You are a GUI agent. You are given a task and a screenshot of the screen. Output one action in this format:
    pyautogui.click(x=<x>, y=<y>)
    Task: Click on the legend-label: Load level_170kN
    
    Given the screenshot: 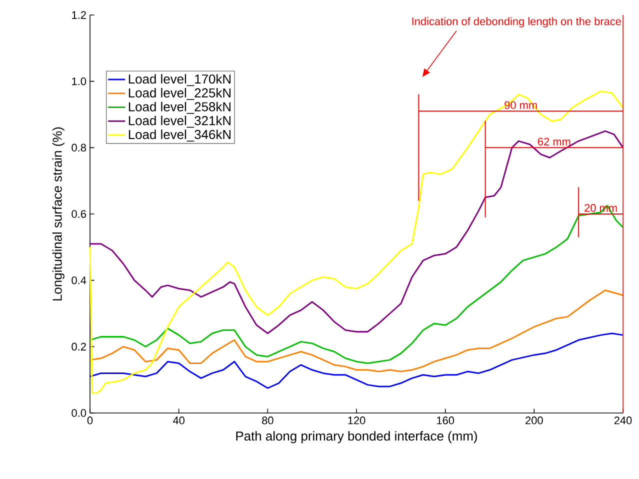 What is the action you would take?
    pyautogui.click(x=179, y=80)
    